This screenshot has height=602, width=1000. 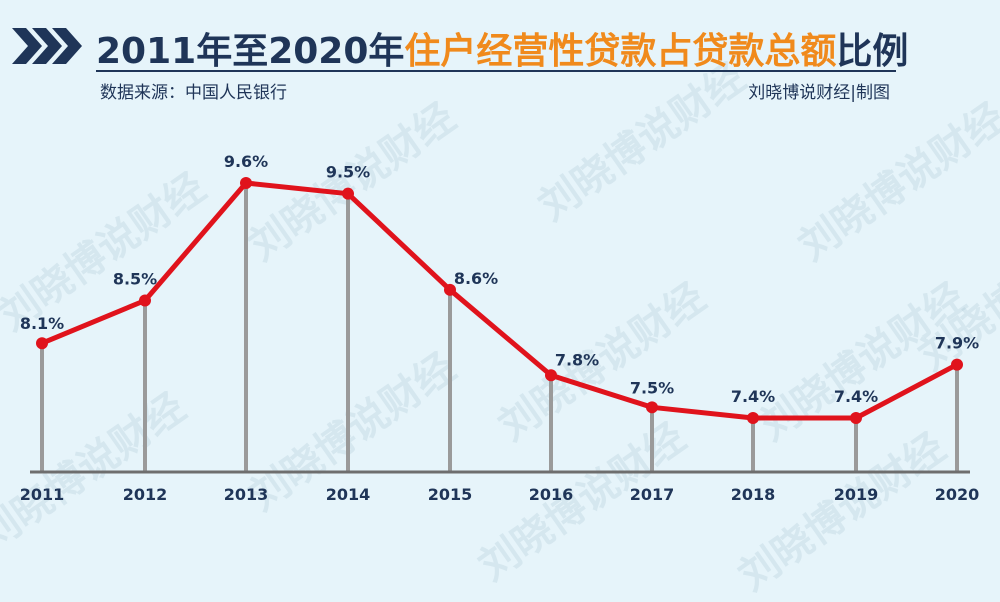 What do you see at coordinates (872, 51) in the screenshot?
I see `title-suffix: 比例` at bounding box center [872, 51].